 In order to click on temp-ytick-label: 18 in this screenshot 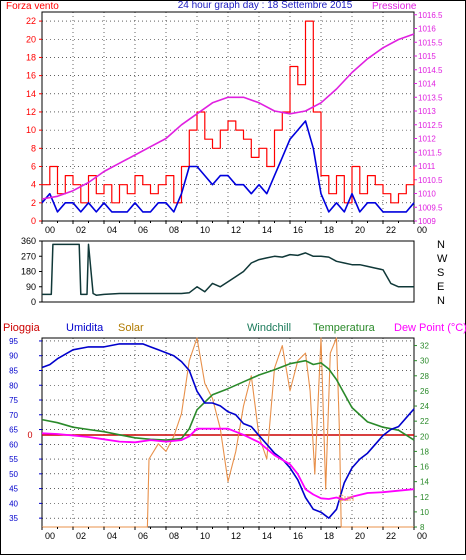, I will do `click(424, 451)`.